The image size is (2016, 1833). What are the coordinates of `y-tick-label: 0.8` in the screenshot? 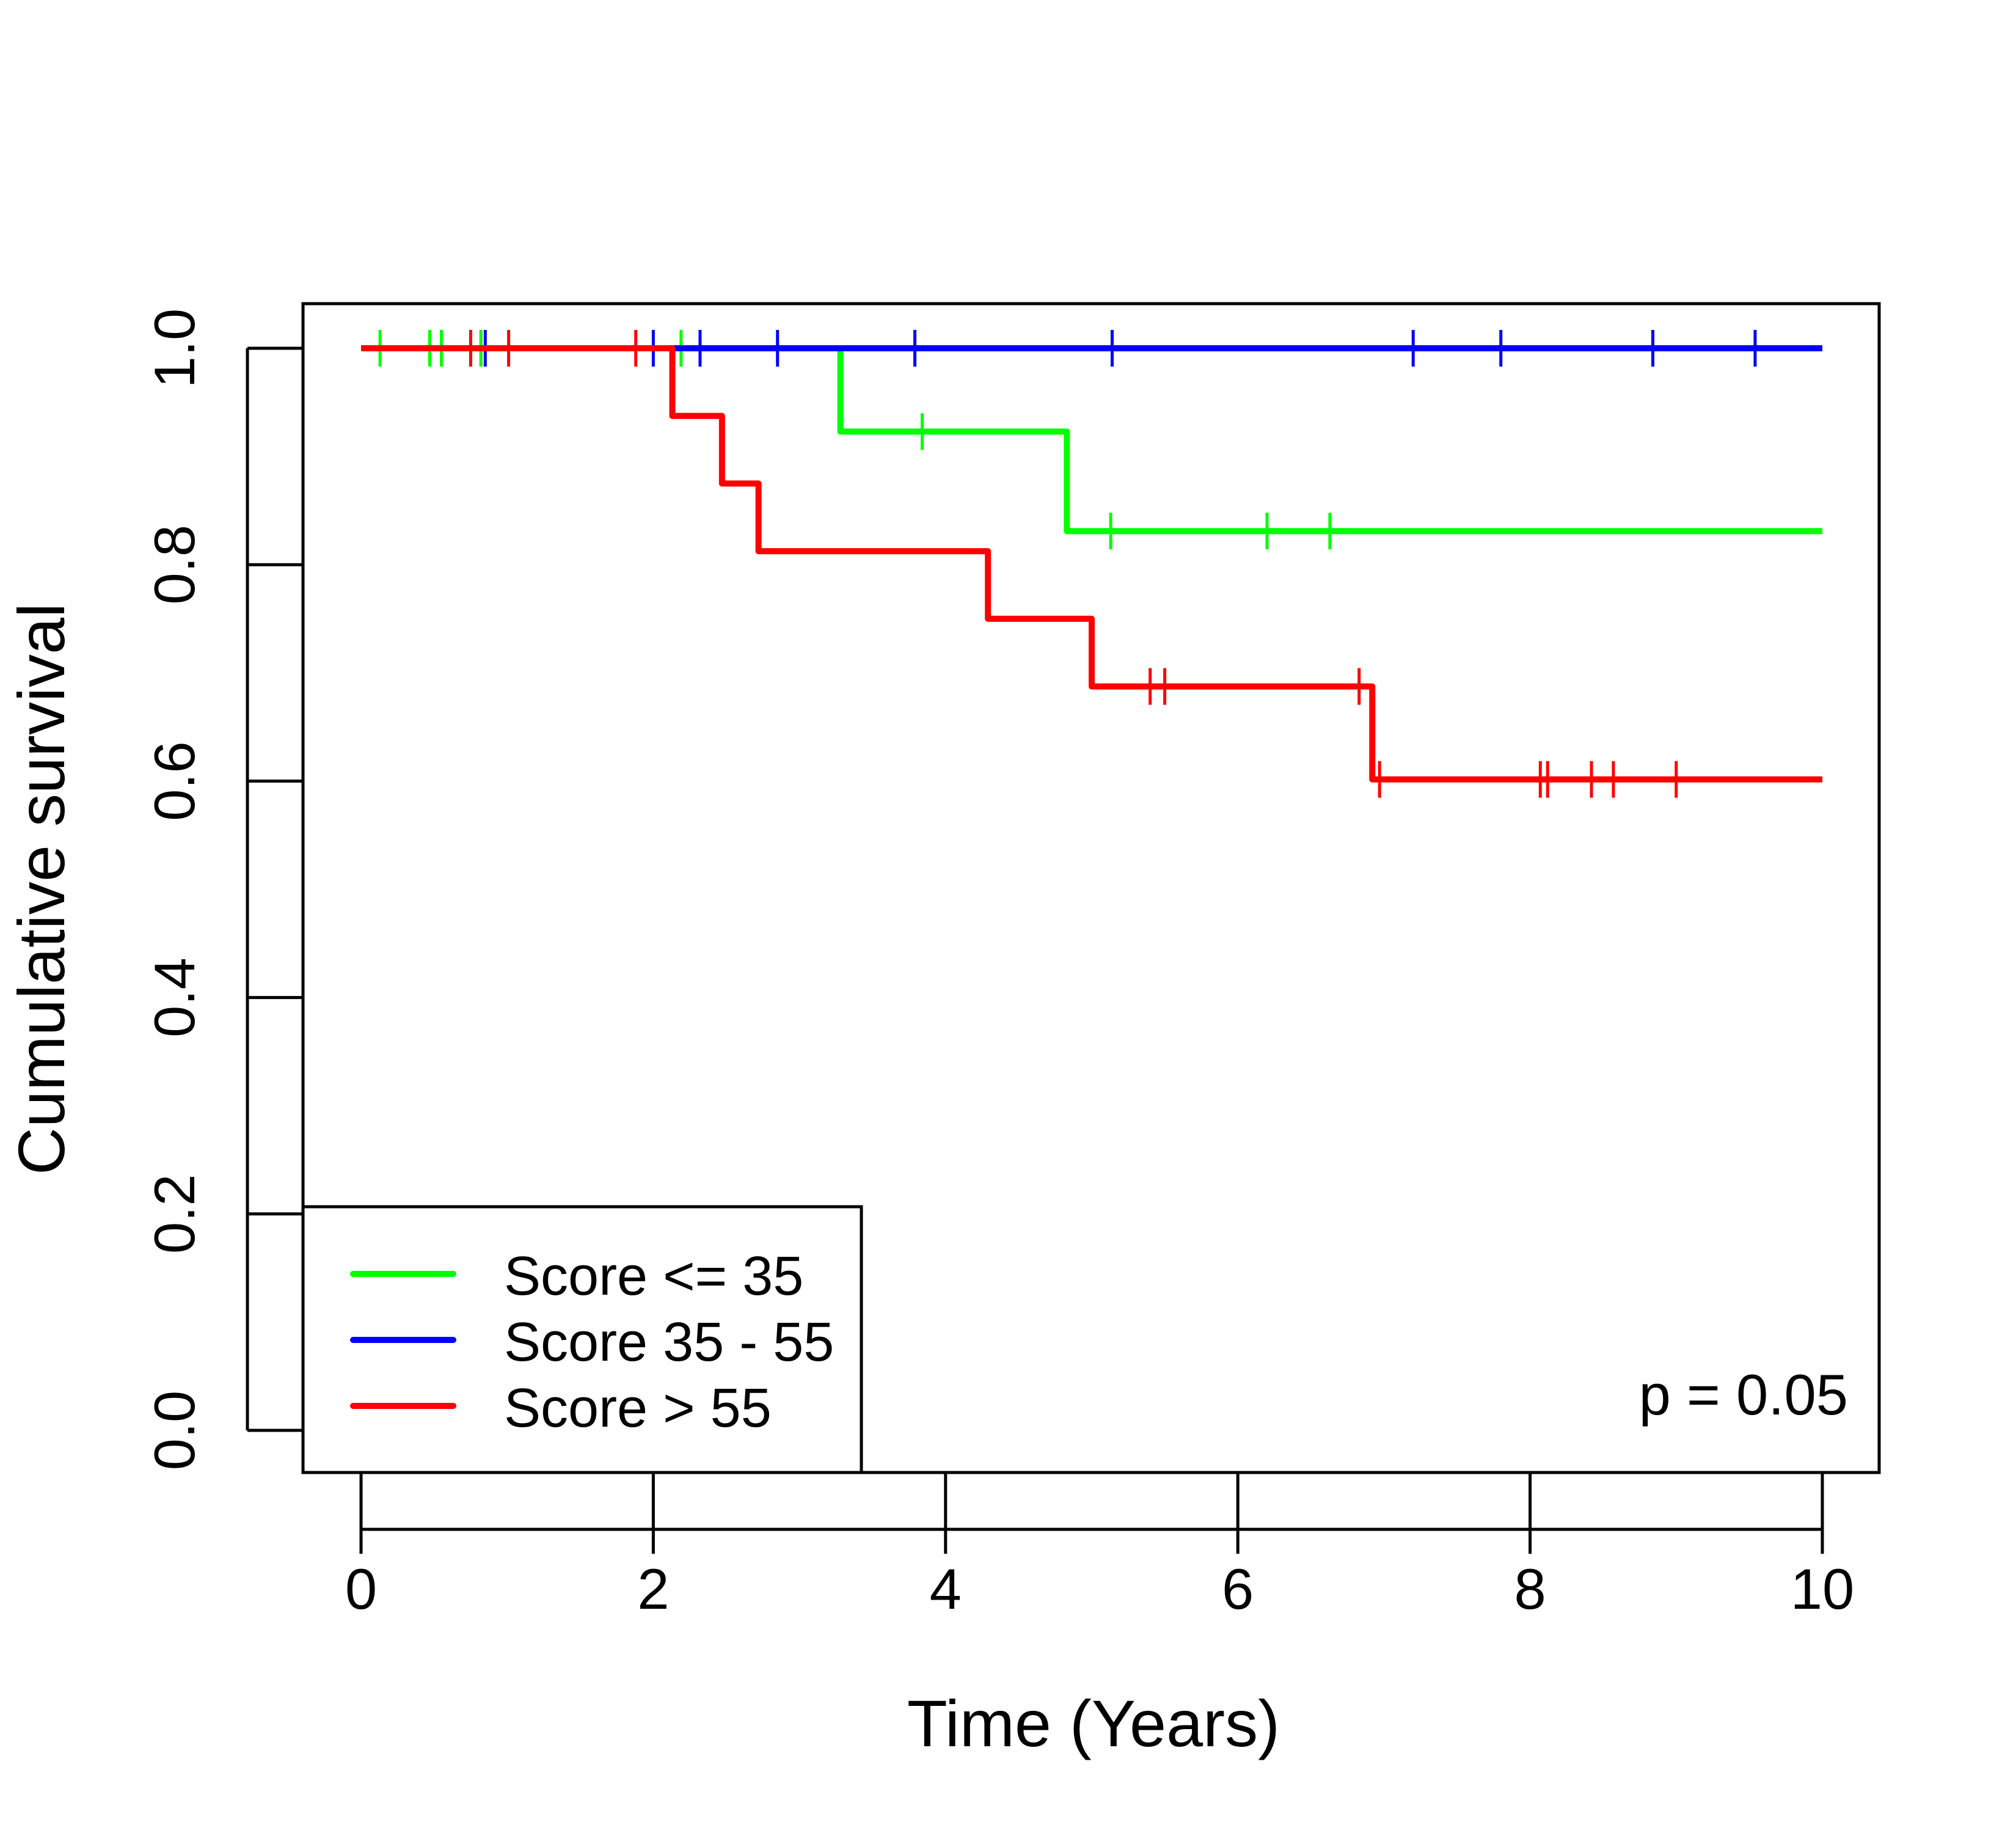 It's located at (174, 565).